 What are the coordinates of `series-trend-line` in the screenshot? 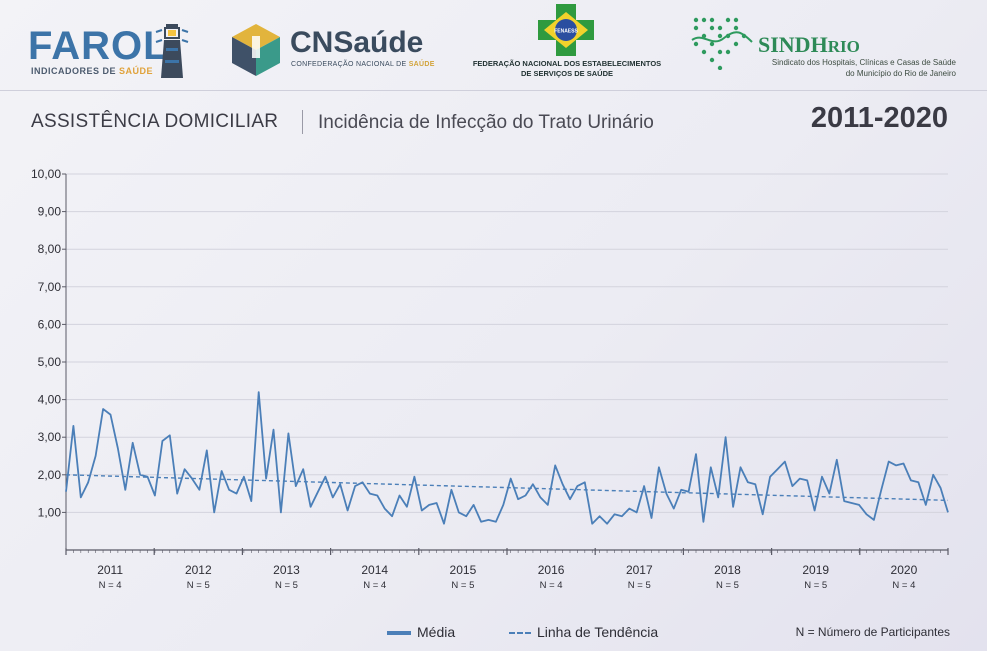 It's located at (507, 488).